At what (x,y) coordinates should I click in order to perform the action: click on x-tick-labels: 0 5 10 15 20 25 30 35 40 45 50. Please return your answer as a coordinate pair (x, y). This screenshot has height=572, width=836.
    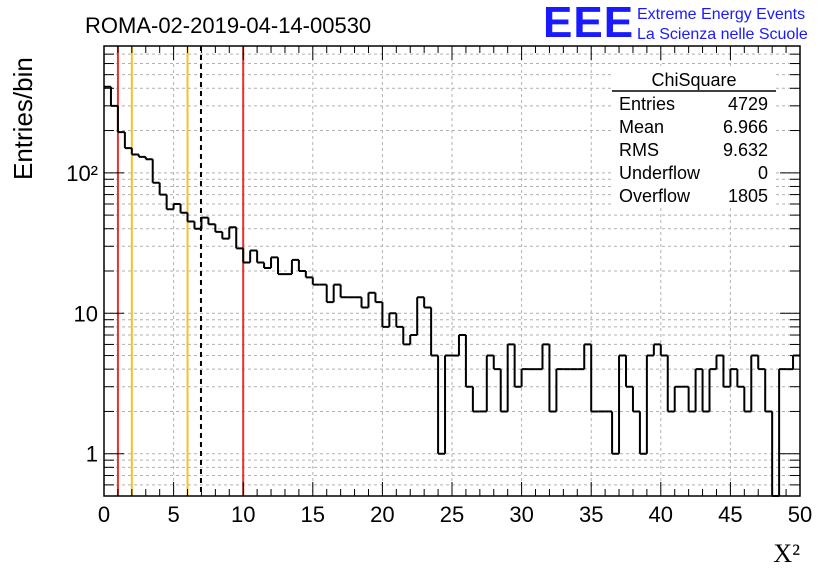
    Looking at the image, I should click on (455, 514).